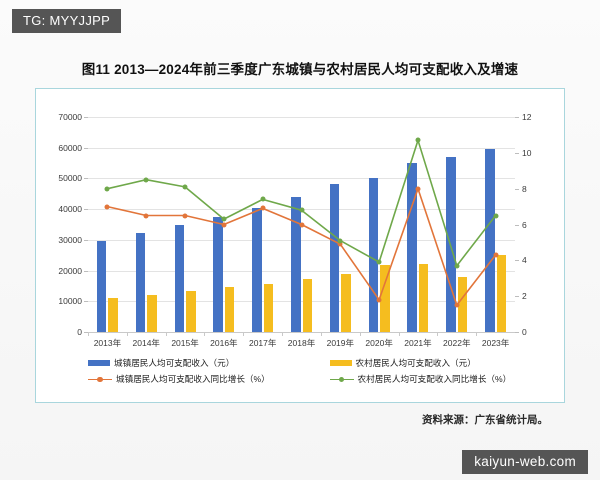  What do you see at coordinates (379, 262) in the screenshot?
I see `marker-rural-growth-2020年` at bounding box center [379, 262].